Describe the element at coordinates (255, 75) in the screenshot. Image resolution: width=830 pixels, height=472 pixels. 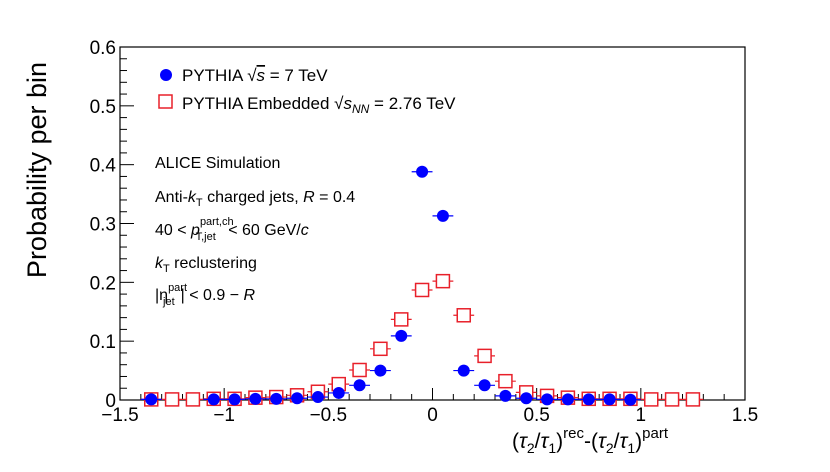
I see `legend-label-pythia: PYTHIA √s = 7 TeV` at that location.